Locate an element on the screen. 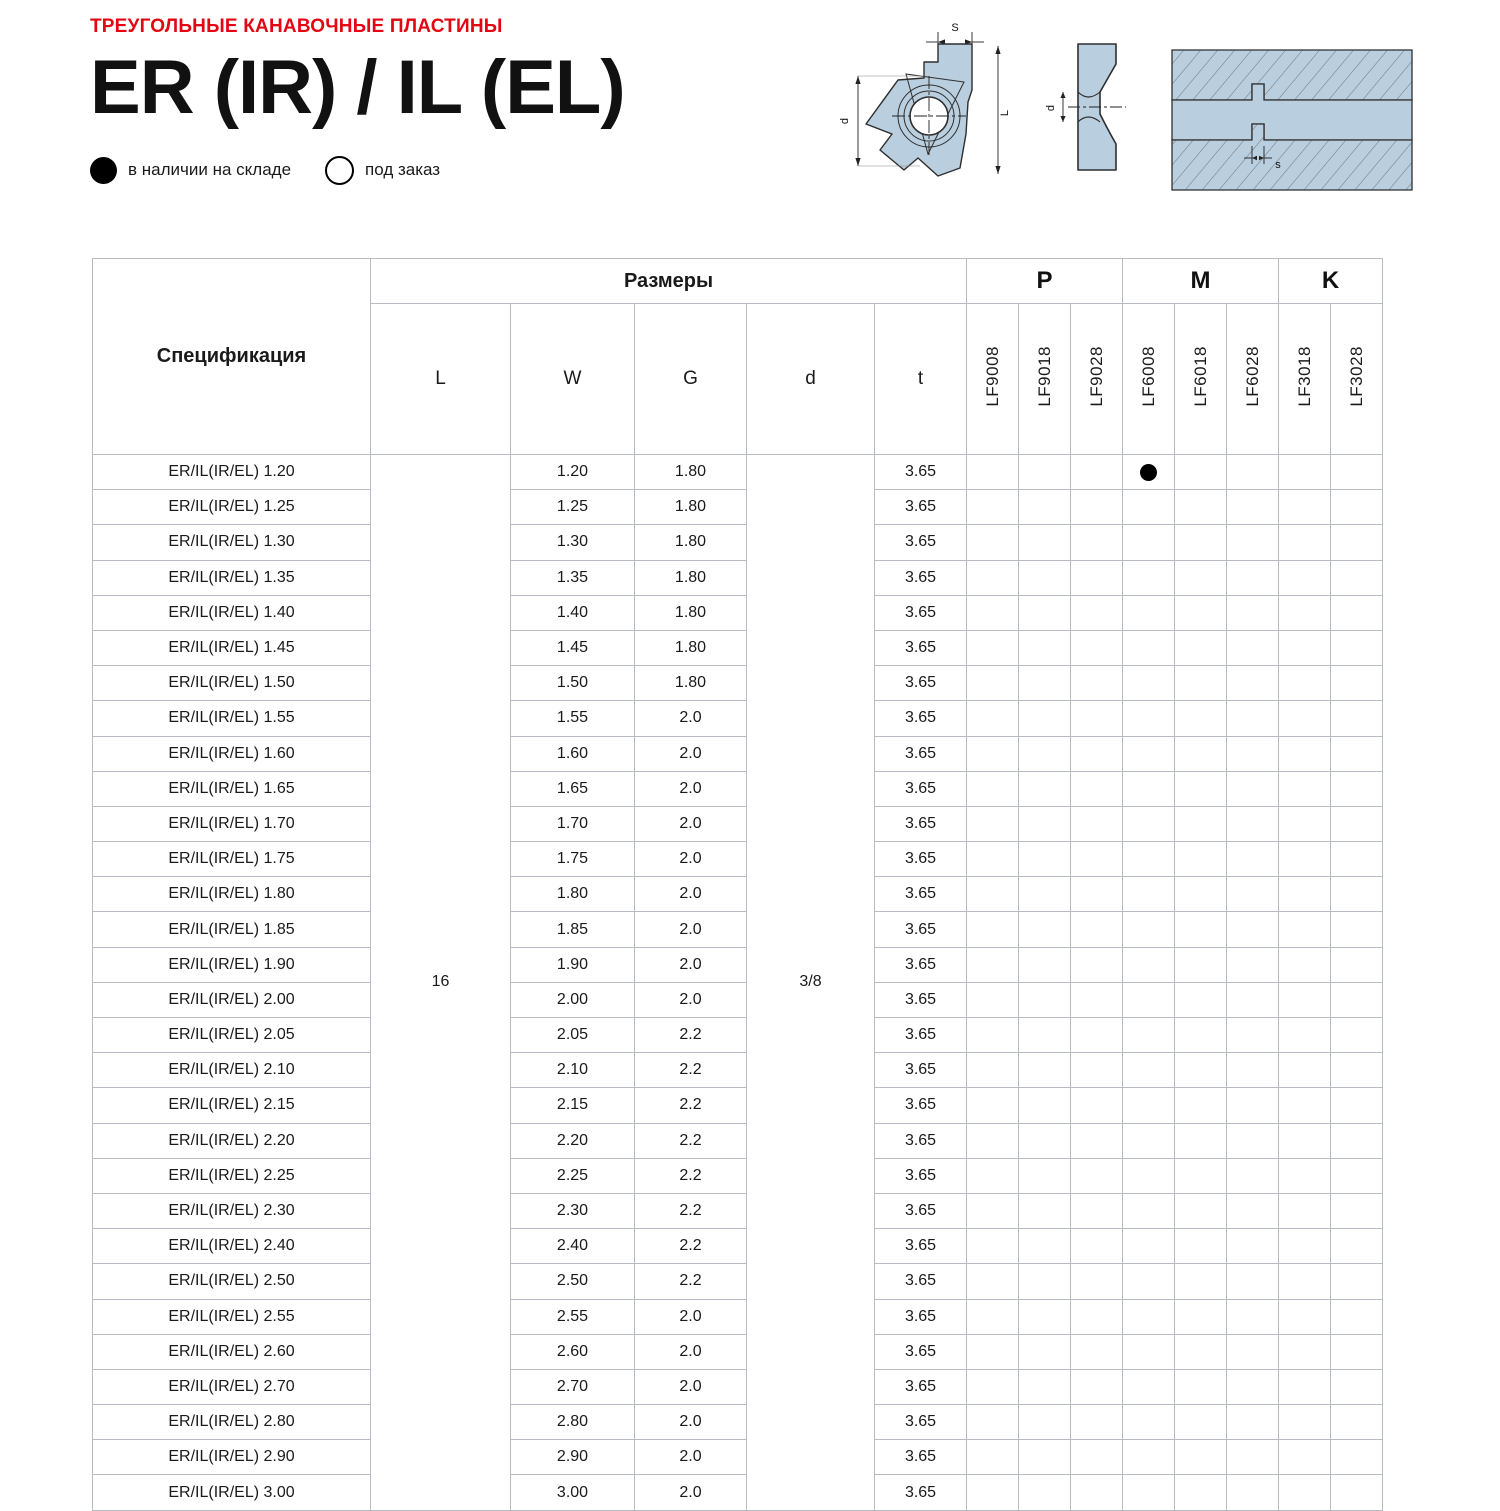 Image resolution: width=1500 pixels, height=1511 pixels. table-row: ER/IL(IR/EL) 1.45 1.45 1.80 3.65 is located at coordinates (738, 648).